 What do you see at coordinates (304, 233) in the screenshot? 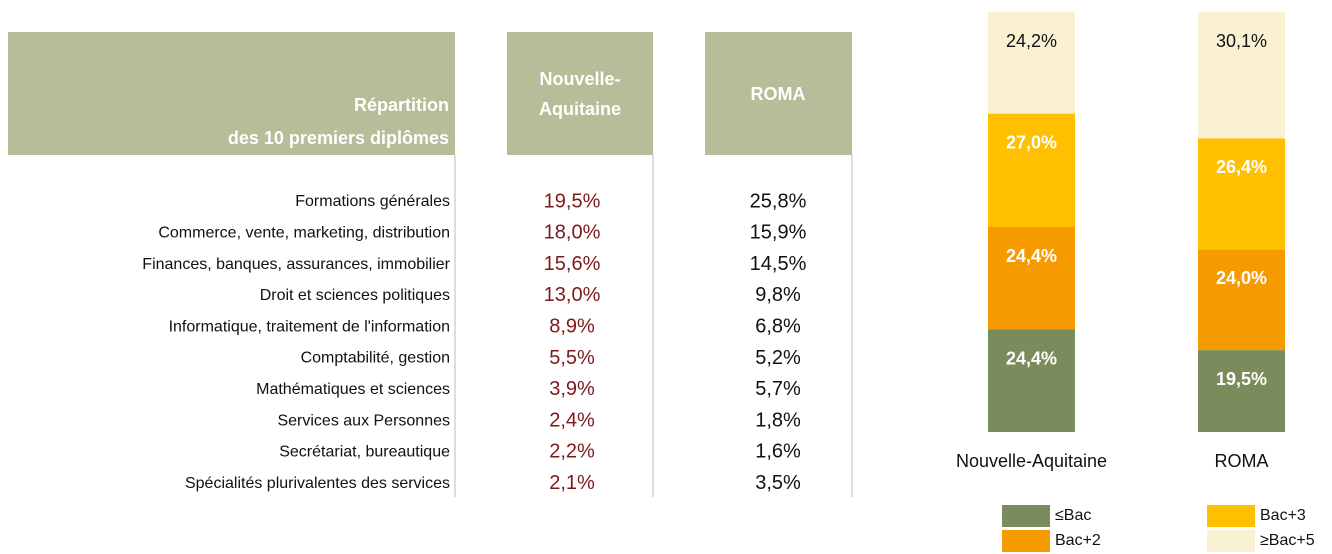
I see `row-label: Commerce, vente, marketing, distribution` at bounding box center [304, 233].